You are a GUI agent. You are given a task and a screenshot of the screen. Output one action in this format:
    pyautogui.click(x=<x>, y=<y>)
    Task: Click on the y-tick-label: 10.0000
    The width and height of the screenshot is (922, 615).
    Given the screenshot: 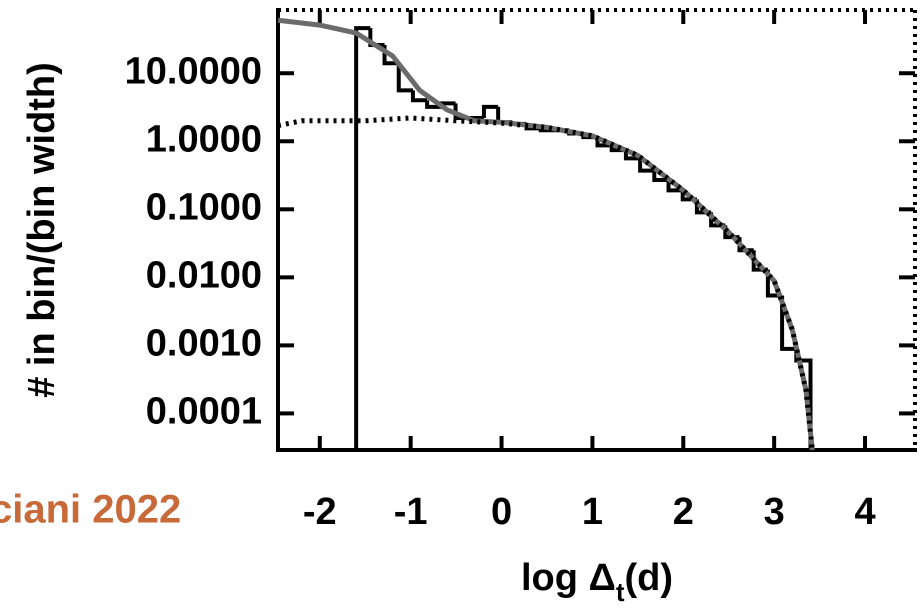 What is the action you would take?
    pyautogui.click(x=193, y=71)
    